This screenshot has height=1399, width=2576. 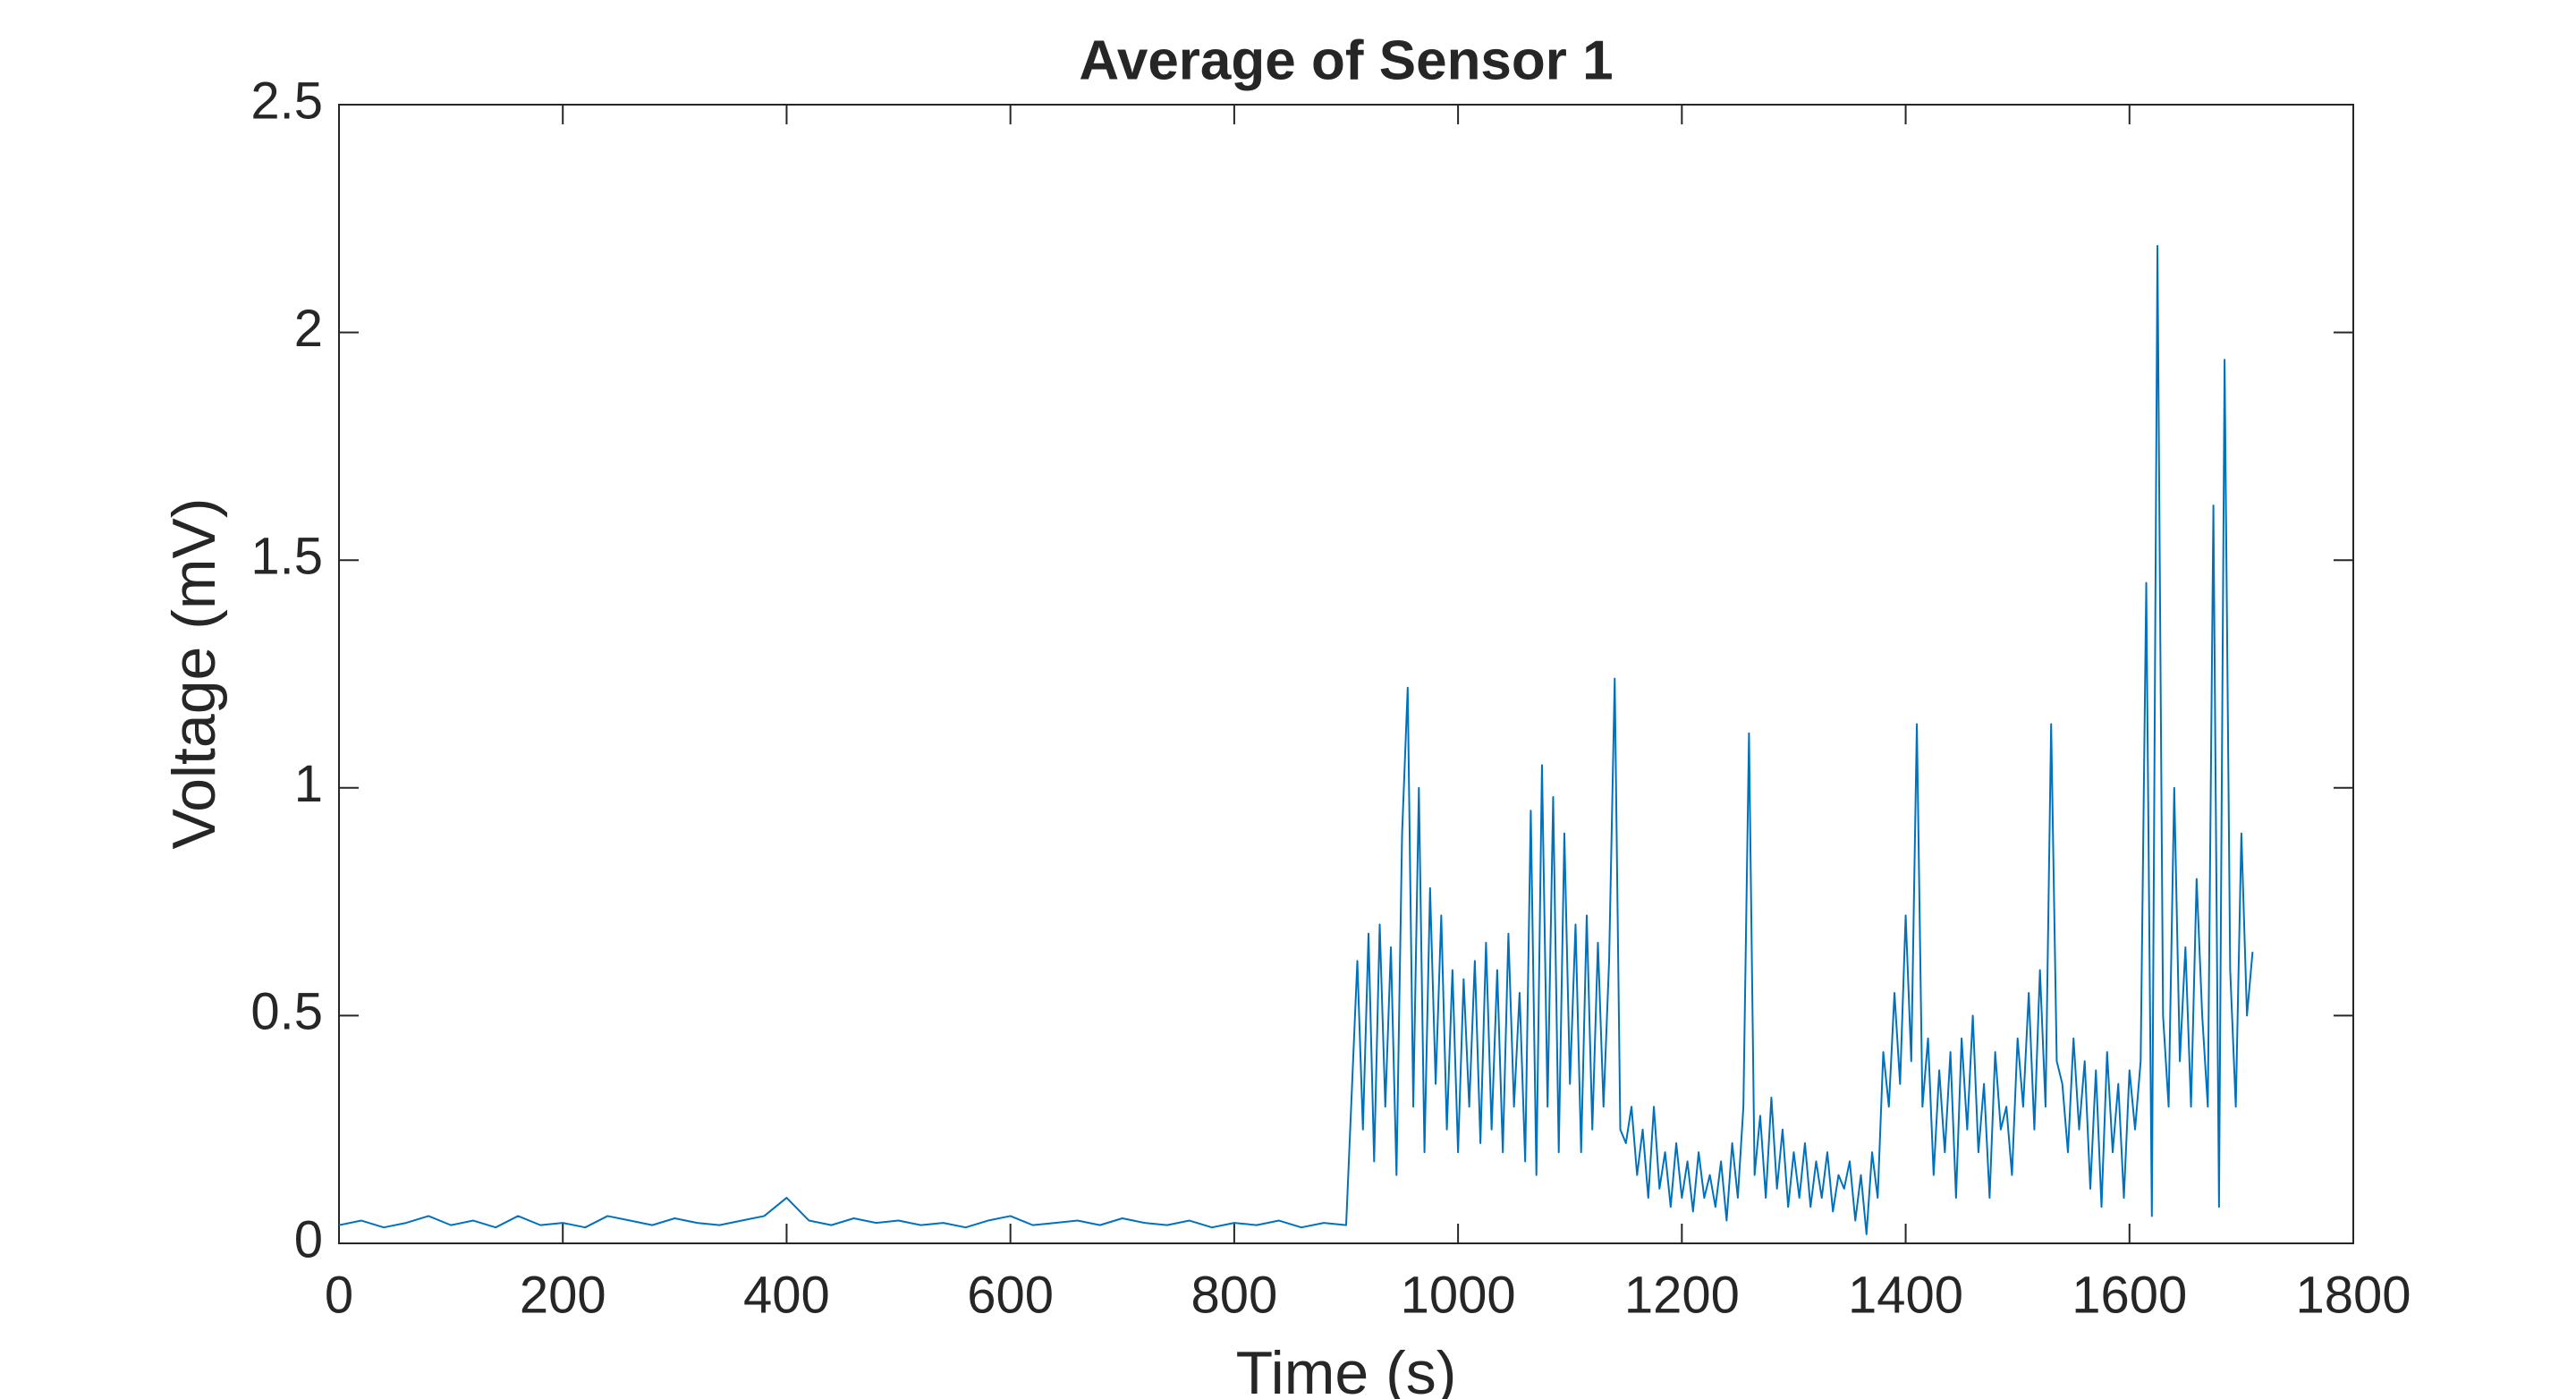 I want to click on chart-title: Average of Sensor 1, so click(x=1346, y=60).